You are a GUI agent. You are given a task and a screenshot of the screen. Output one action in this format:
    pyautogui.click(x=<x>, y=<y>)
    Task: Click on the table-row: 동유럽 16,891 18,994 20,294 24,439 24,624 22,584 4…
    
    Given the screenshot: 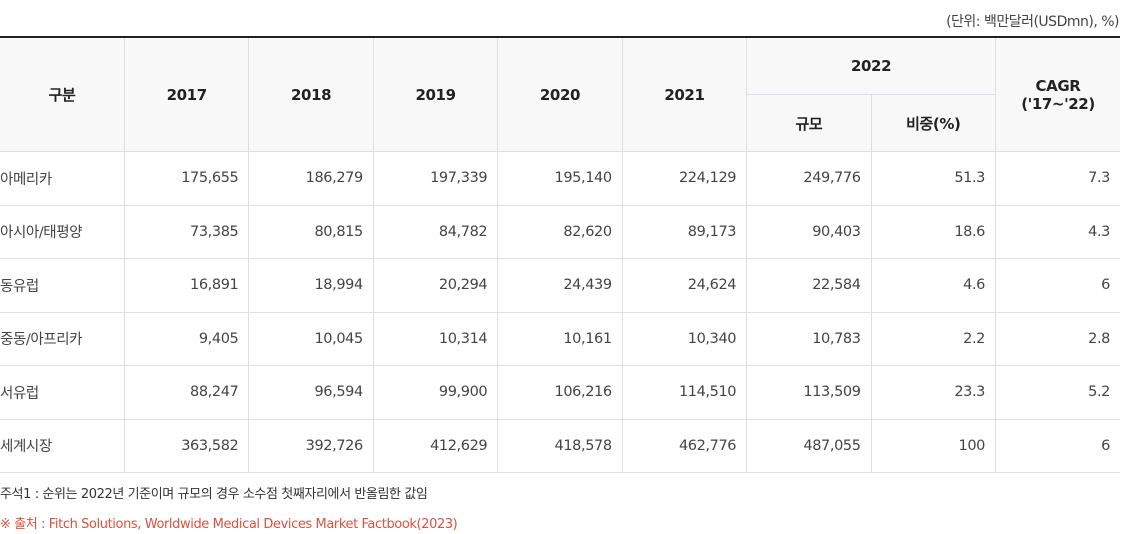 What is the action you would take?
    pyautogui.click(x=560, y=285)
    